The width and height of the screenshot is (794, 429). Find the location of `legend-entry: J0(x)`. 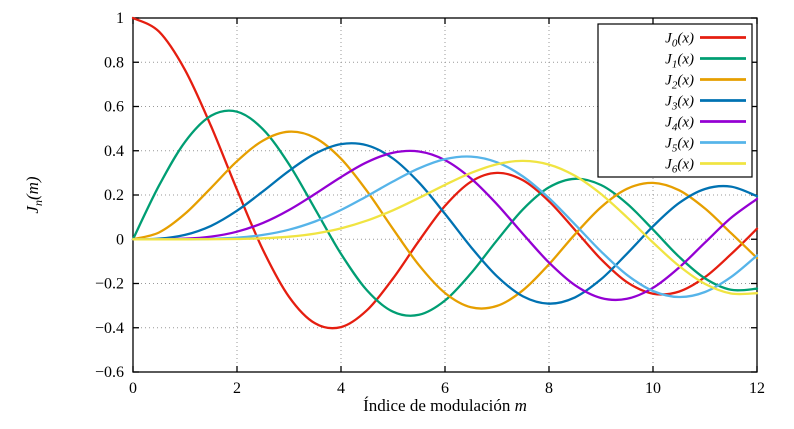

legend-entry: J0(x) is located at coordinates (705, 40).